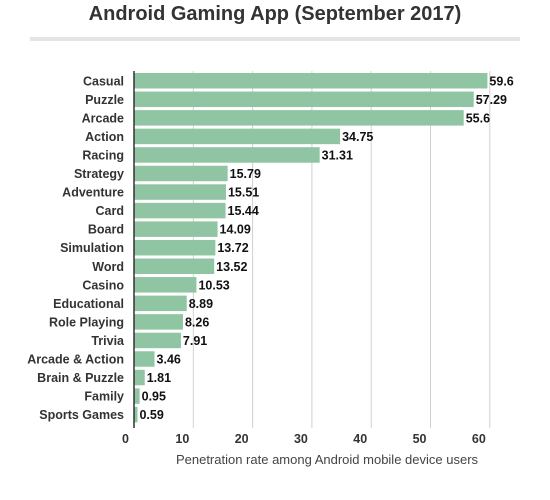 Image resolution: width=550 pixels, height=500 pixels. Describe the element at coordinates (201, 304) in the screenshot. I see `value-label: 8.89` at that location.